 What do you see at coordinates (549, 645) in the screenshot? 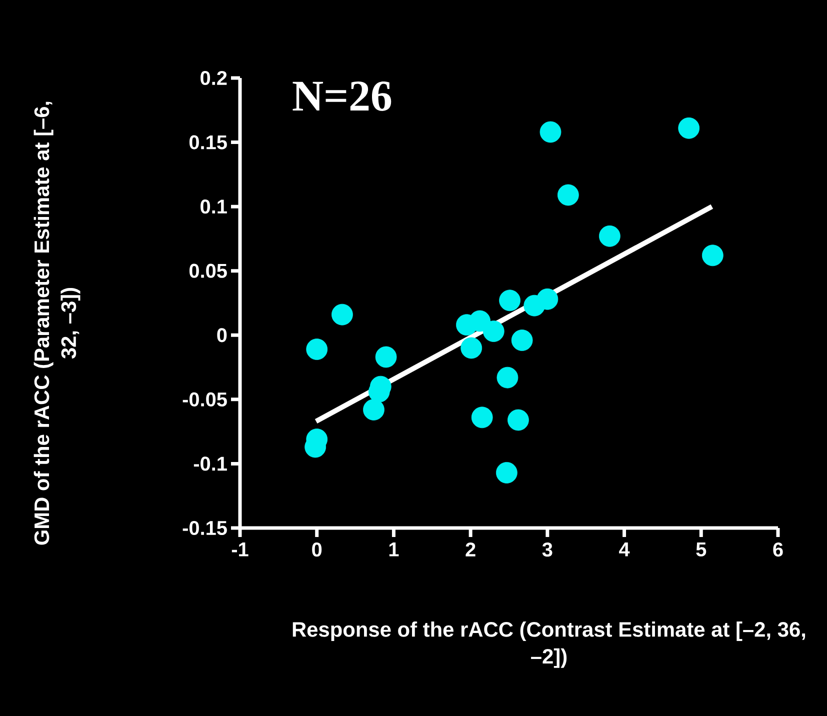
I see `x-axis-title: Response of the rACC (Contrast Estimate at [–2, 36, –2])` at bounding box center [549, 645].